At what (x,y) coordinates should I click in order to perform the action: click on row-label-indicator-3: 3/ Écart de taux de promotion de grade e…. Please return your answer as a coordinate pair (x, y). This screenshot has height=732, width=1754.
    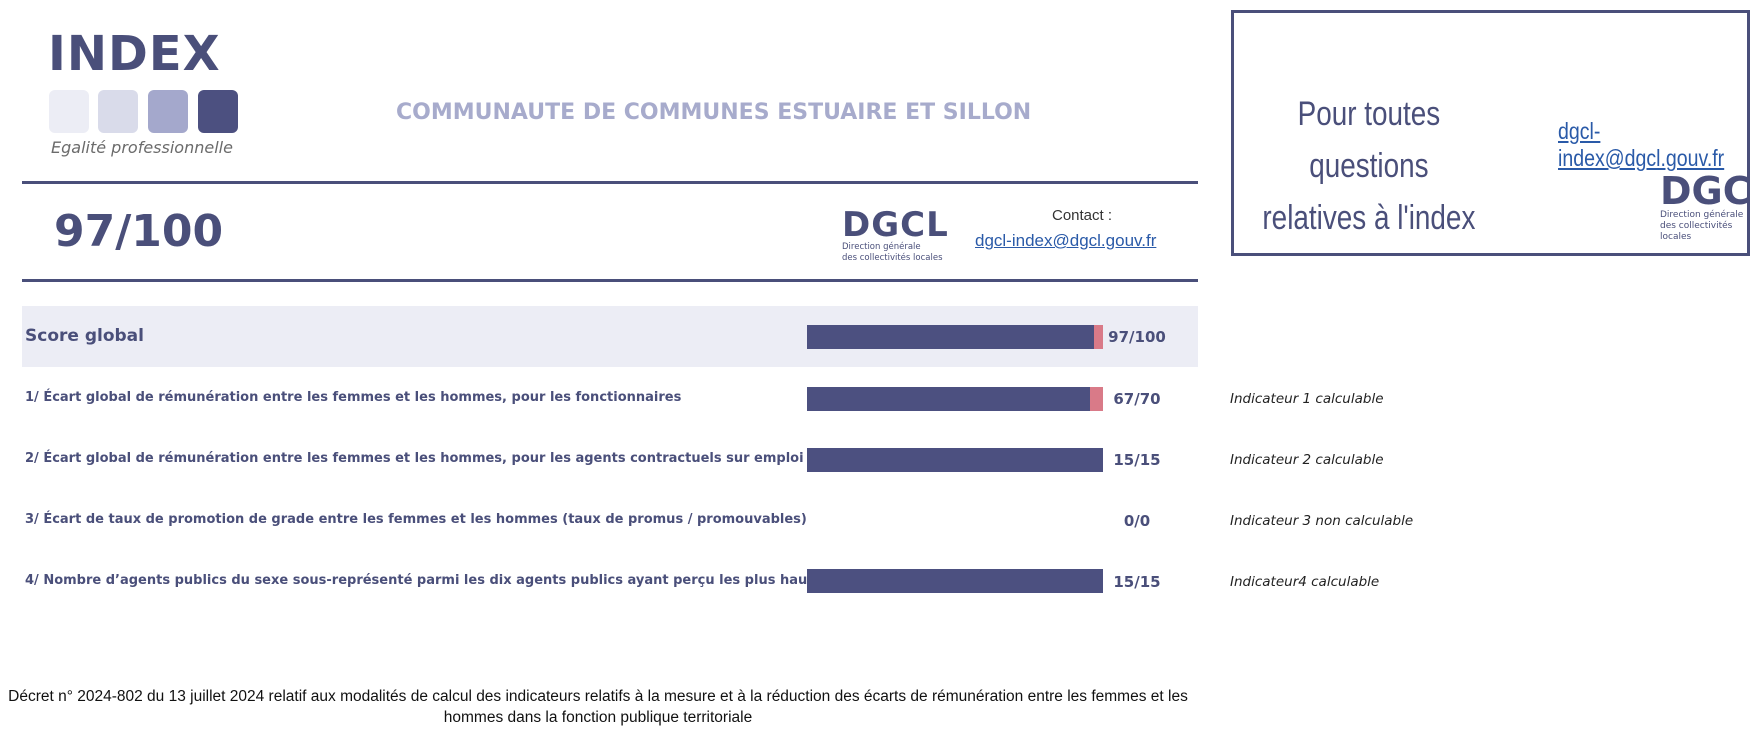
    Looking at the image, I should click on (416, 519).